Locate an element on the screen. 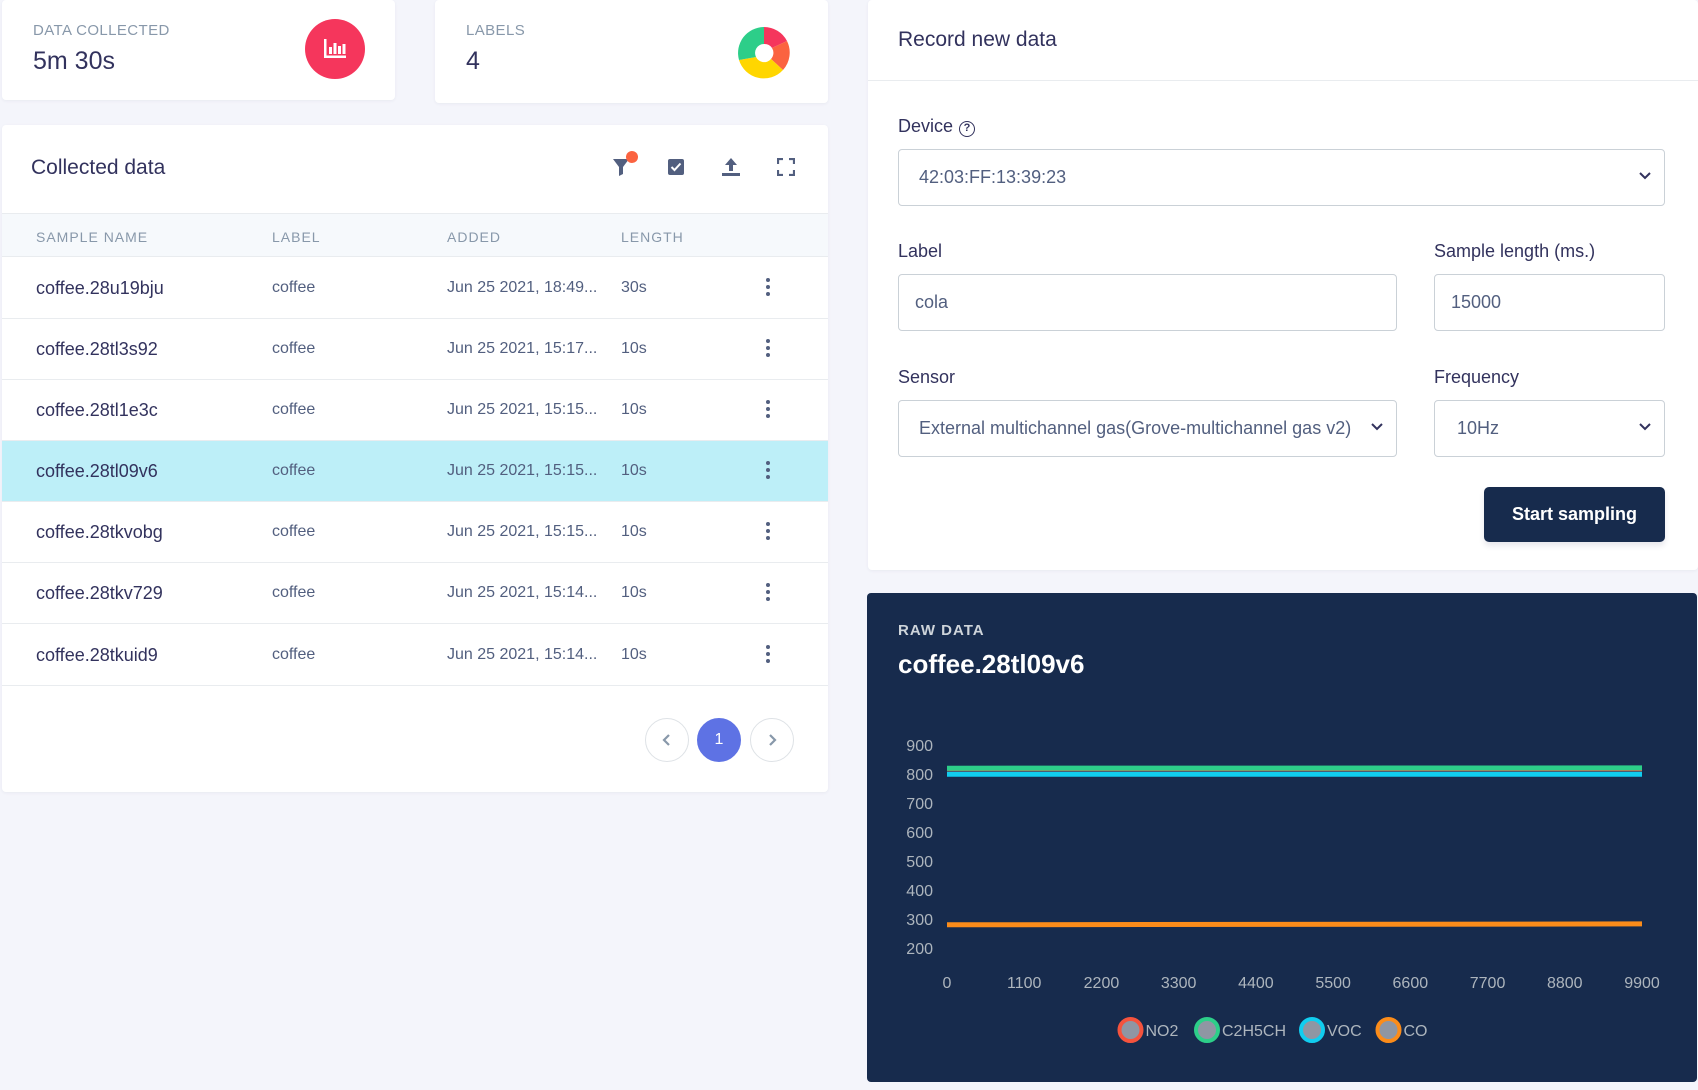  next-page-button is located at coordinates (772, 740).